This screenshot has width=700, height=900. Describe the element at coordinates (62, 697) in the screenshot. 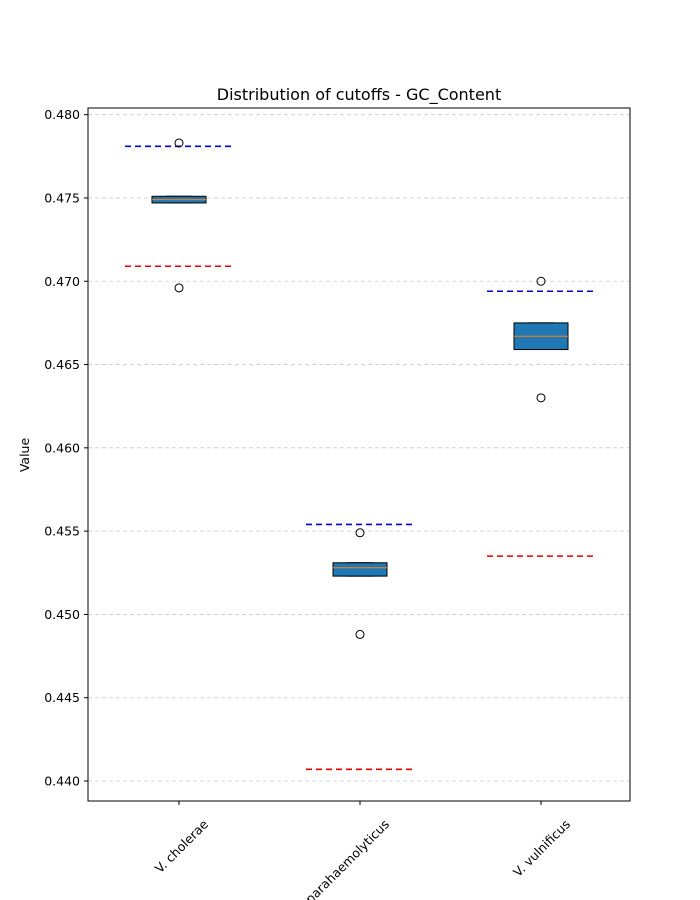

I see `y-tick-label: 0.445` at that location.